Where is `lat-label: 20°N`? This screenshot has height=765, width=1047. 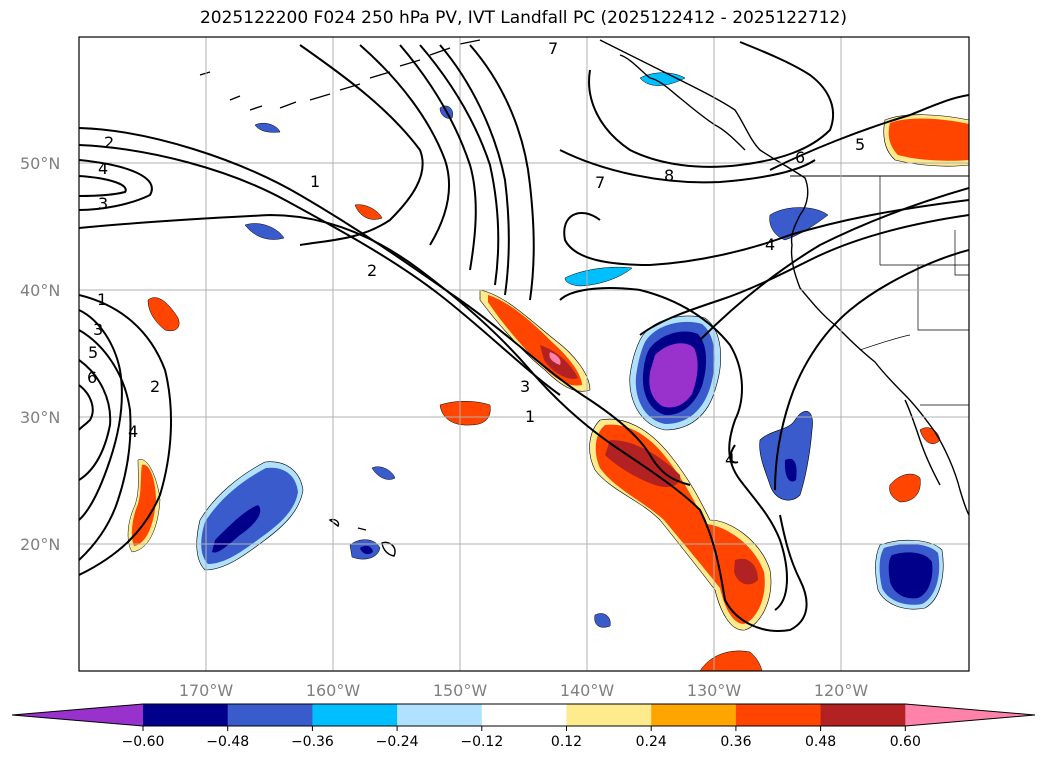 lat-label: 20°N is located at coordinates (40, 544).